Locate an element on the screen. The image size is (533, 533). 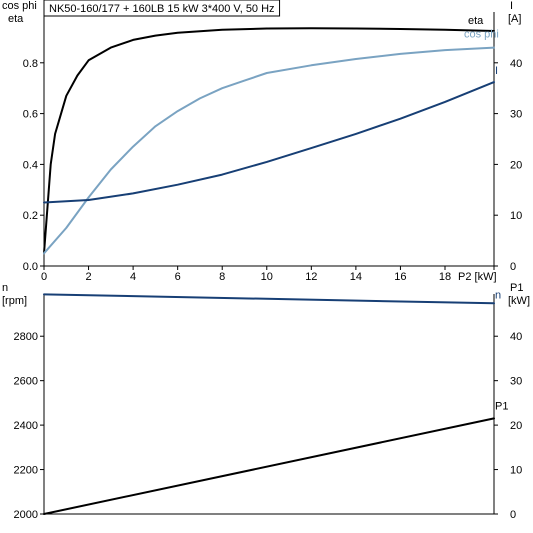
series-i-label: I is located at coordinates (496, 71).